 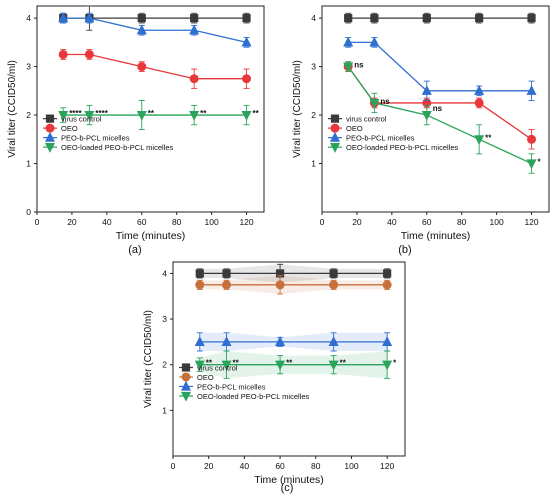 What do you see at coordinates (28, 212) in the screenshot?
I see `y-tick-label: 0` at bounding box center [28, 212].